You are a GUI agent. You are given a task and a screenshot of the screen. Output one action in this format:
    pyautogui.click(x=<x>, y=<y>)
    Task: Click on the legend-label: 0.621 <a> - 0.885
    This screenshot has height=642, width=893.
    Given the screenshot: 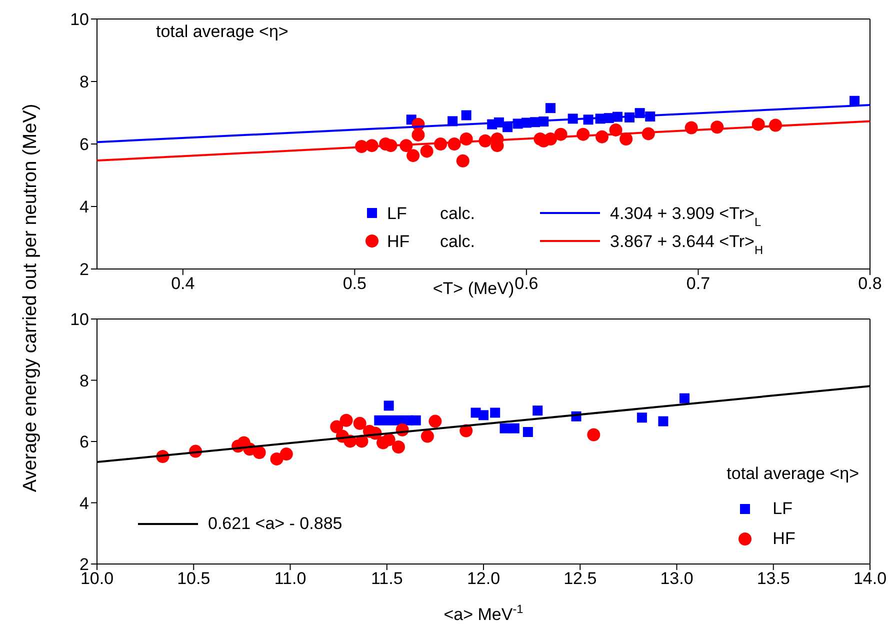 What is the action you would take?
    pyautogui.click(x=275, y=524)
    